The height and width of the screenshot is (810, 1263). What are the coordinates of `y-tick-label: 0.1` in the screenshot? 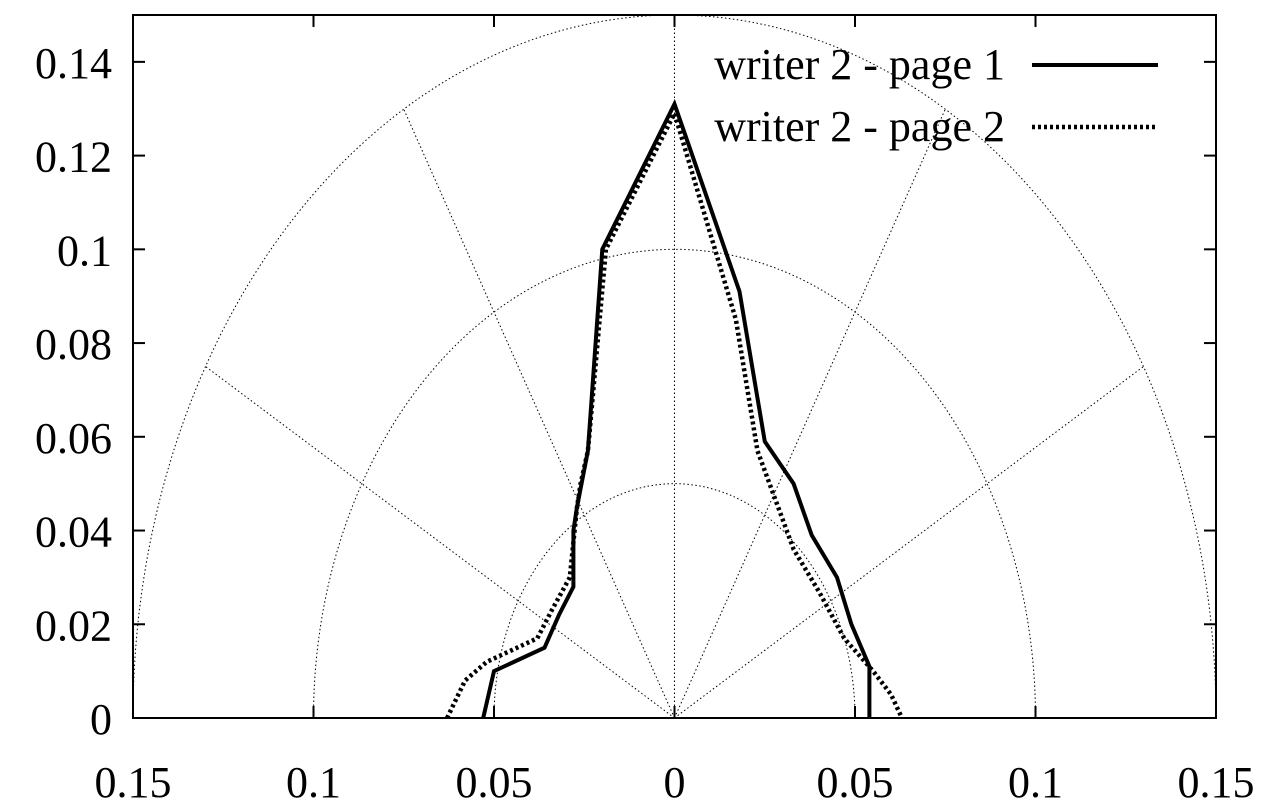 It's located at (84, 250).